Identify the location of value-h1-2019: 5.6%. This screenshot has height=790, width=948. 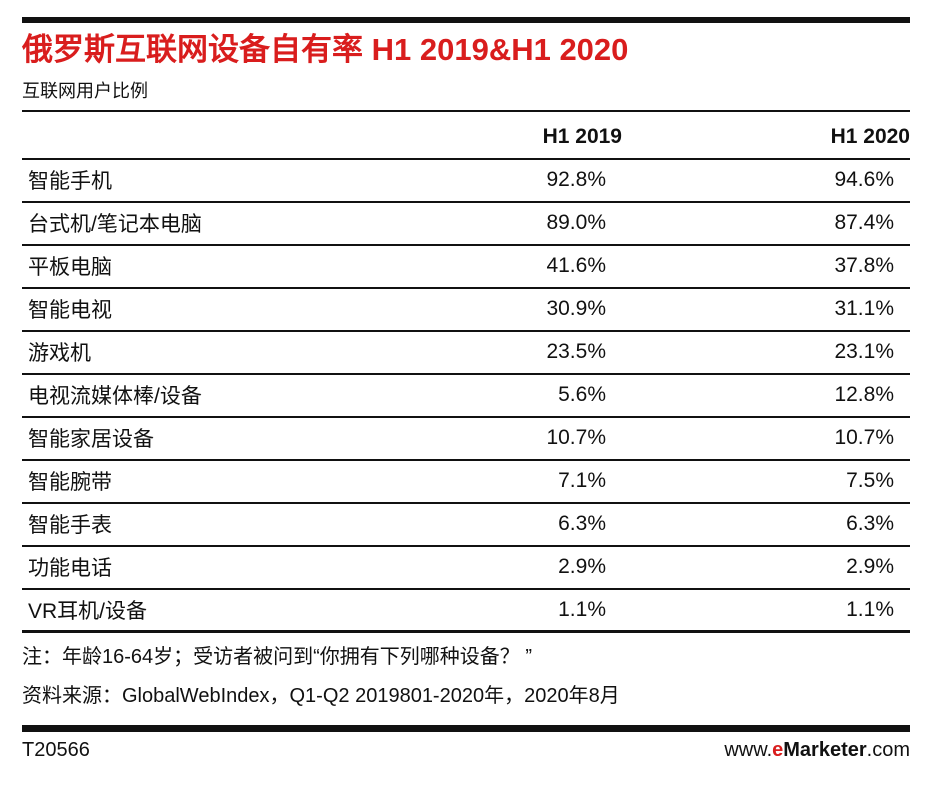
(582, 395).